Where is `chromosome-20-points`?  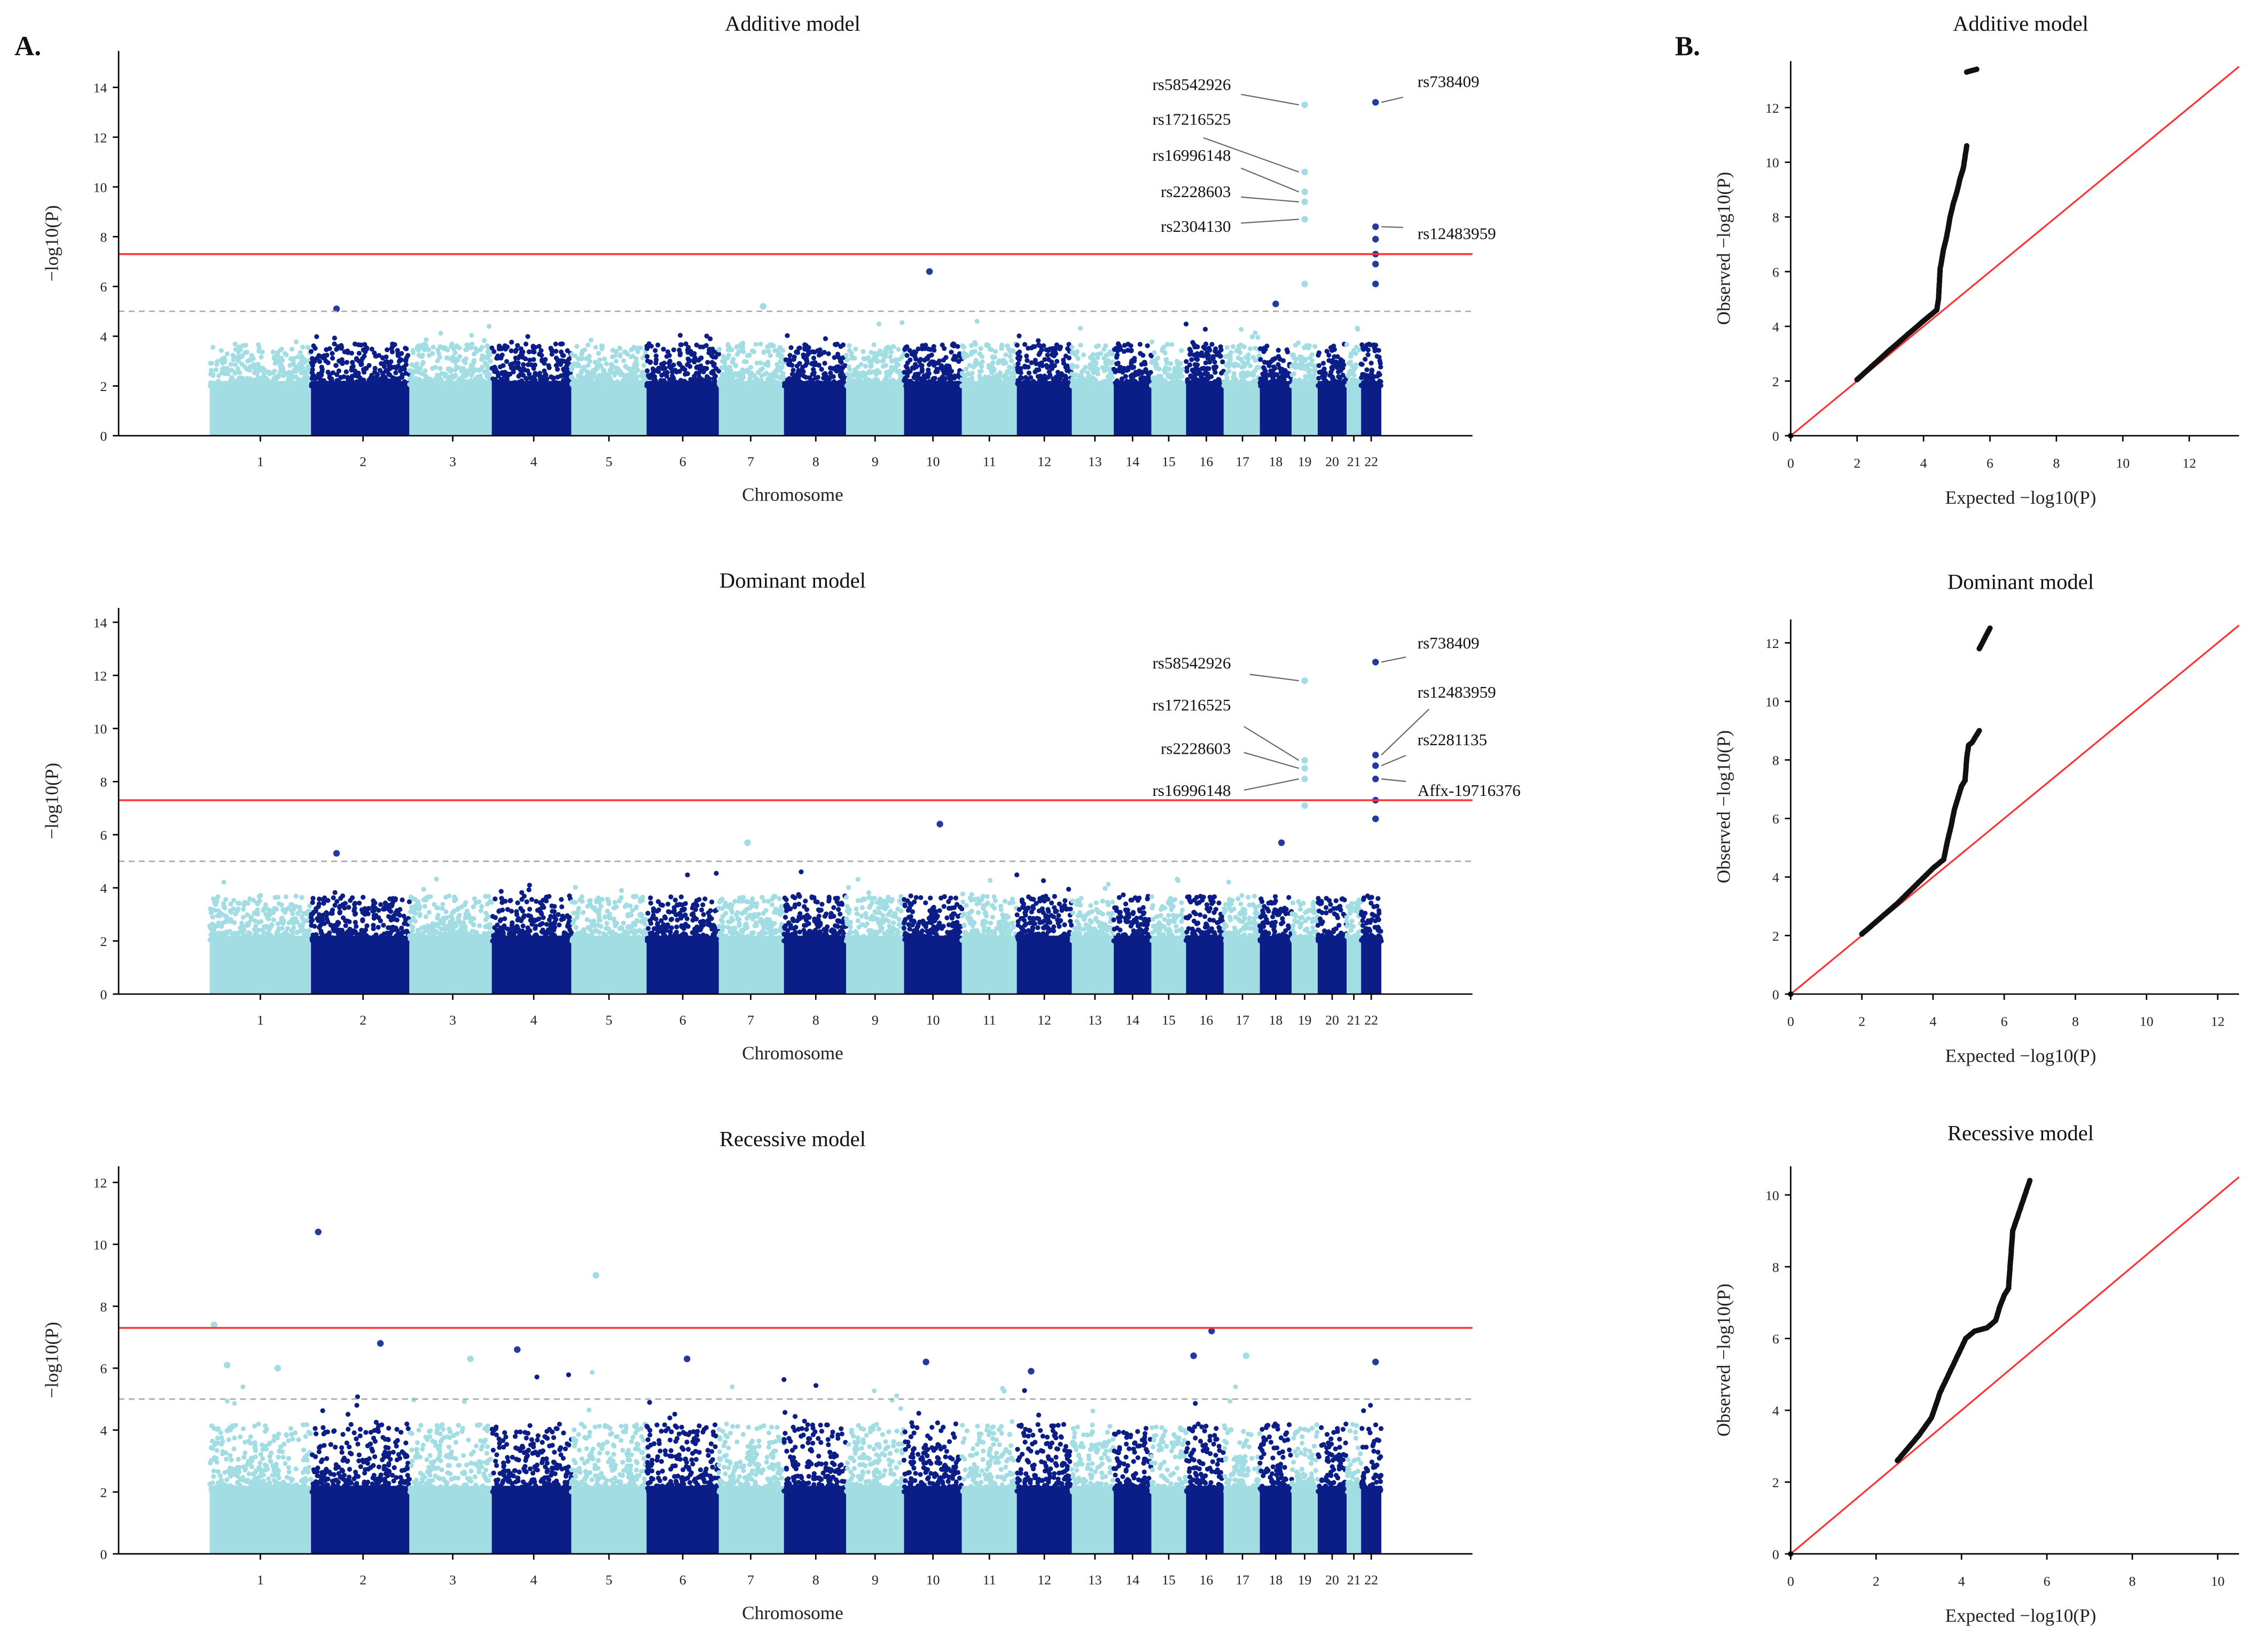
chromosome-20-points is located at coordinates (1332, 388).